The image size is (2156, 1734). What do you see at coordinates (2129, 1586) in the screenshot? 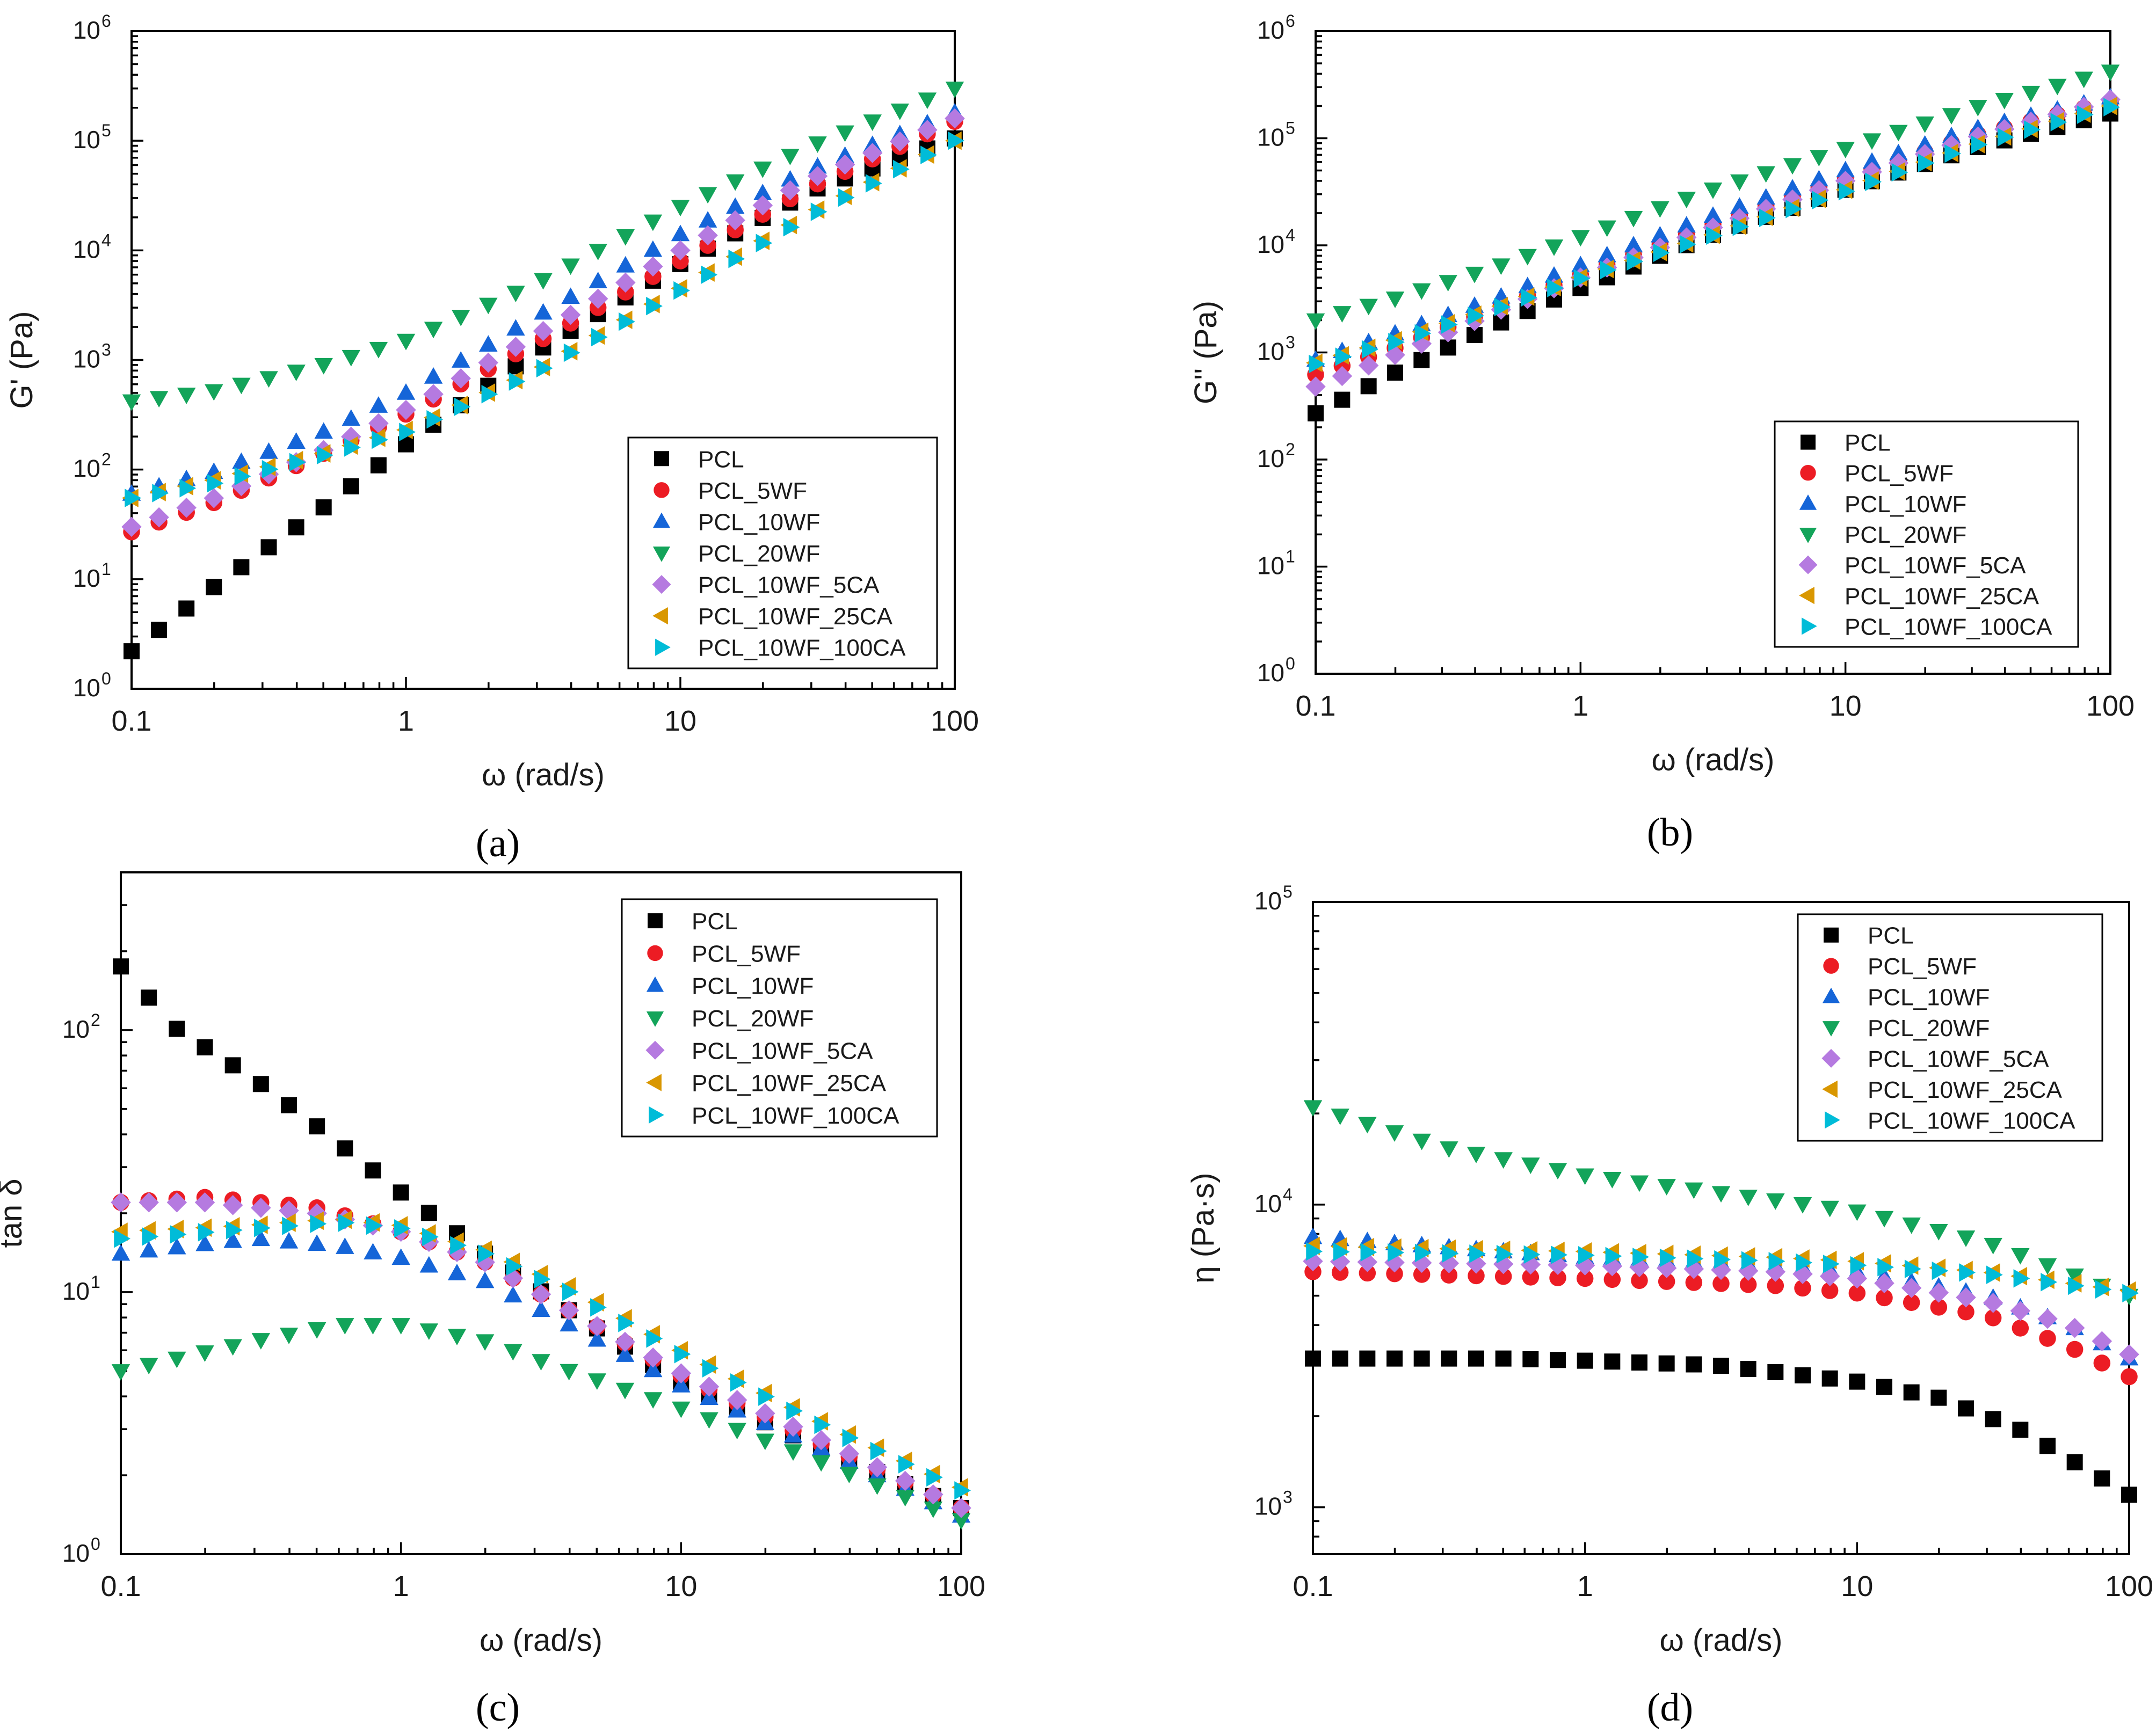
I see `x-tick-label: 100` at bounding box center [2129, 1586].